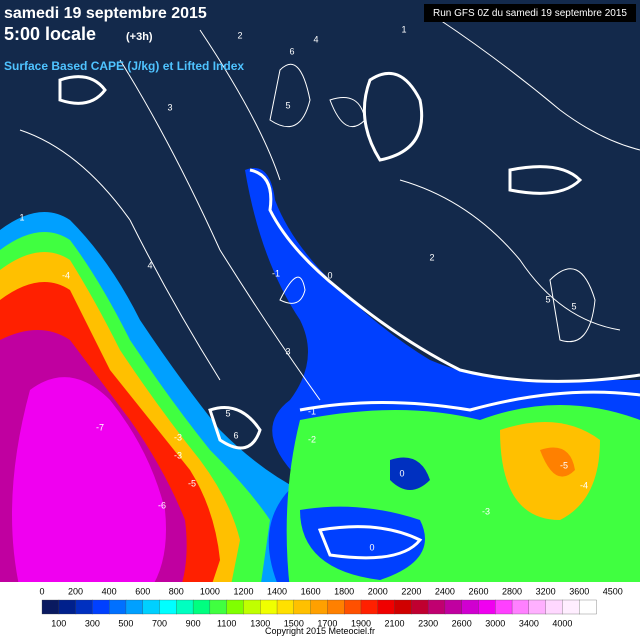 Image resolution: width=640 pixels, height=640 pixels. I want to click on contour-label: -6, so click(162, 505).